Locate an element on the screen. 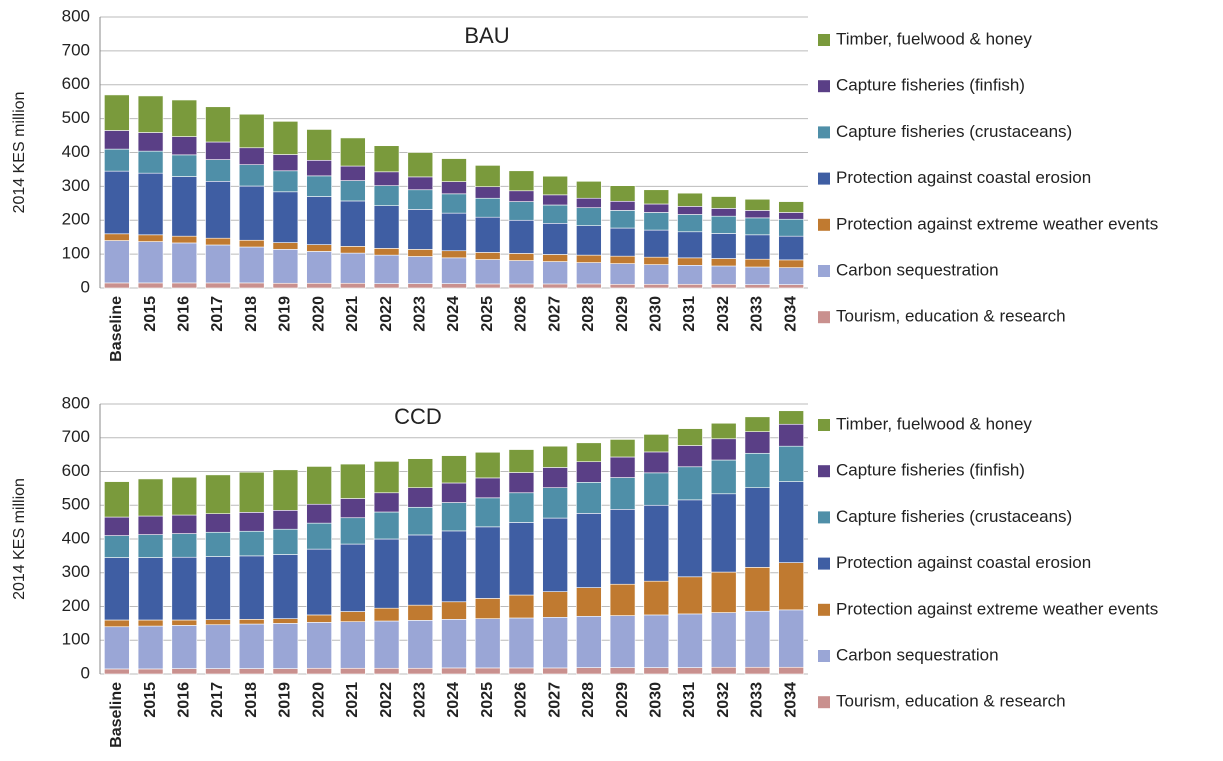 The width and height of the screenshot is (1223, 761). y-tick-label: 200 is located at coordinates (76, 219).